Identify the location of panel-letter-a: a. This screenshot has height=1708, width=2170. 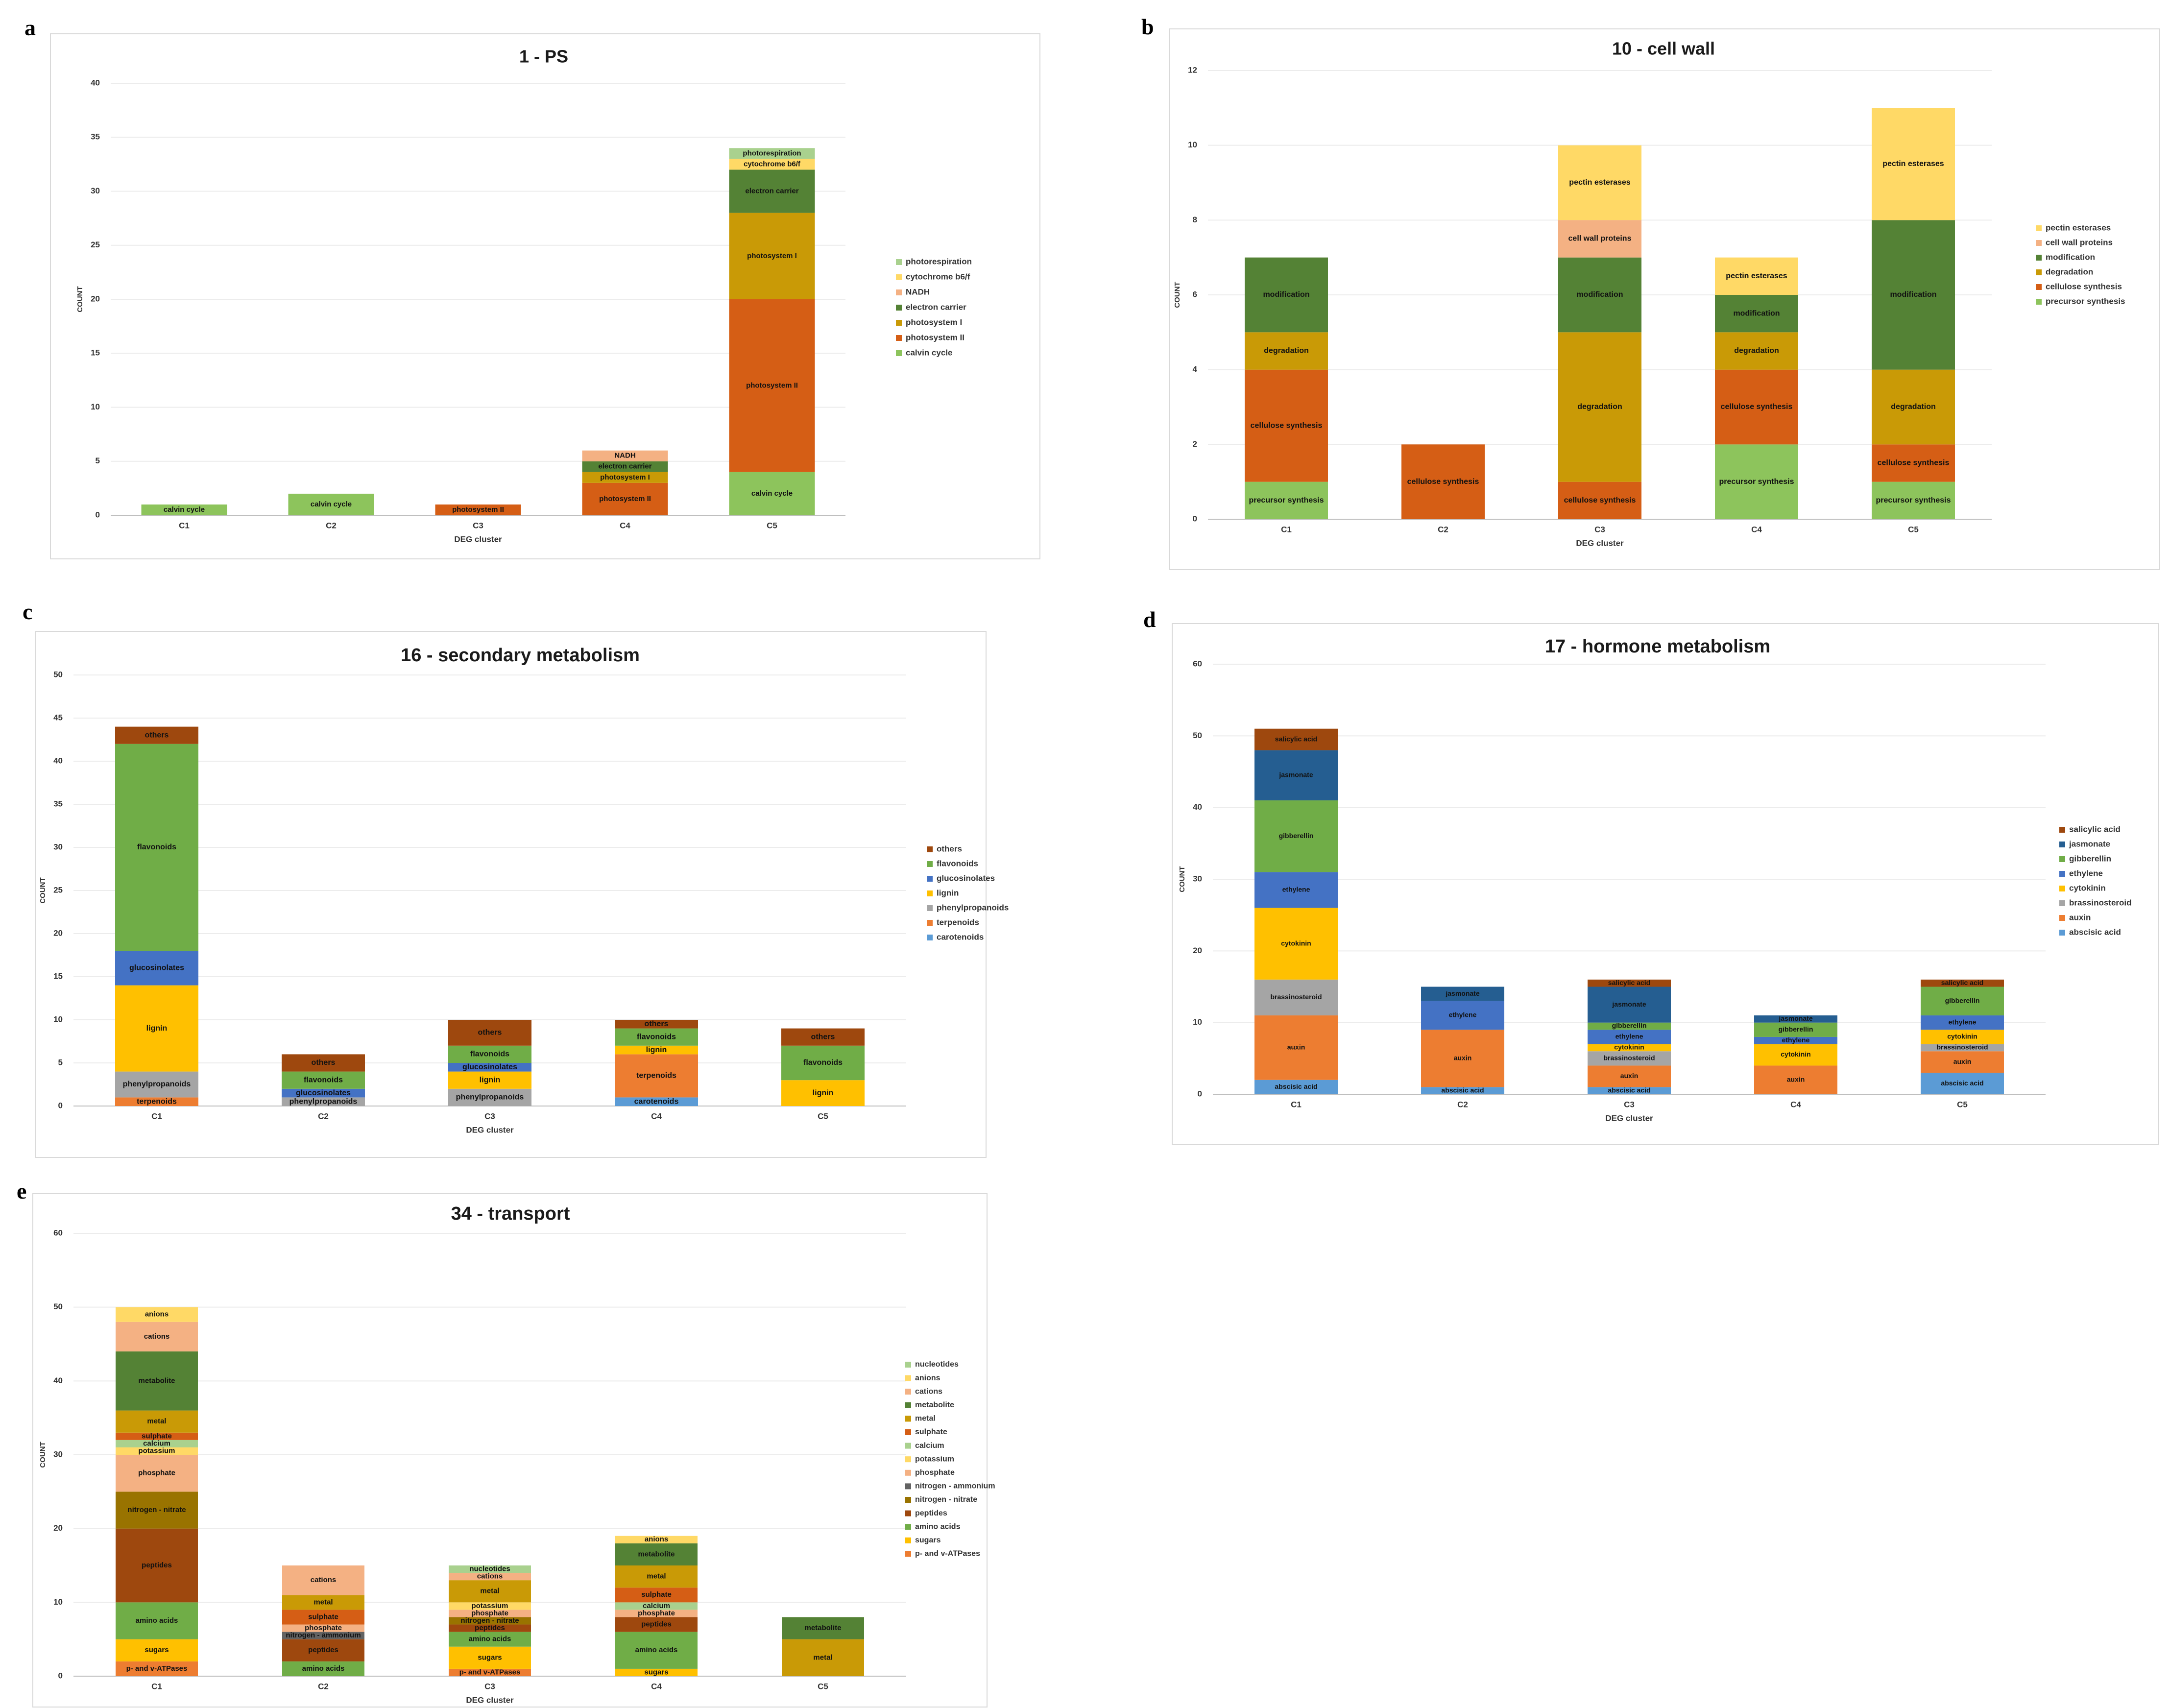
(30, 27).